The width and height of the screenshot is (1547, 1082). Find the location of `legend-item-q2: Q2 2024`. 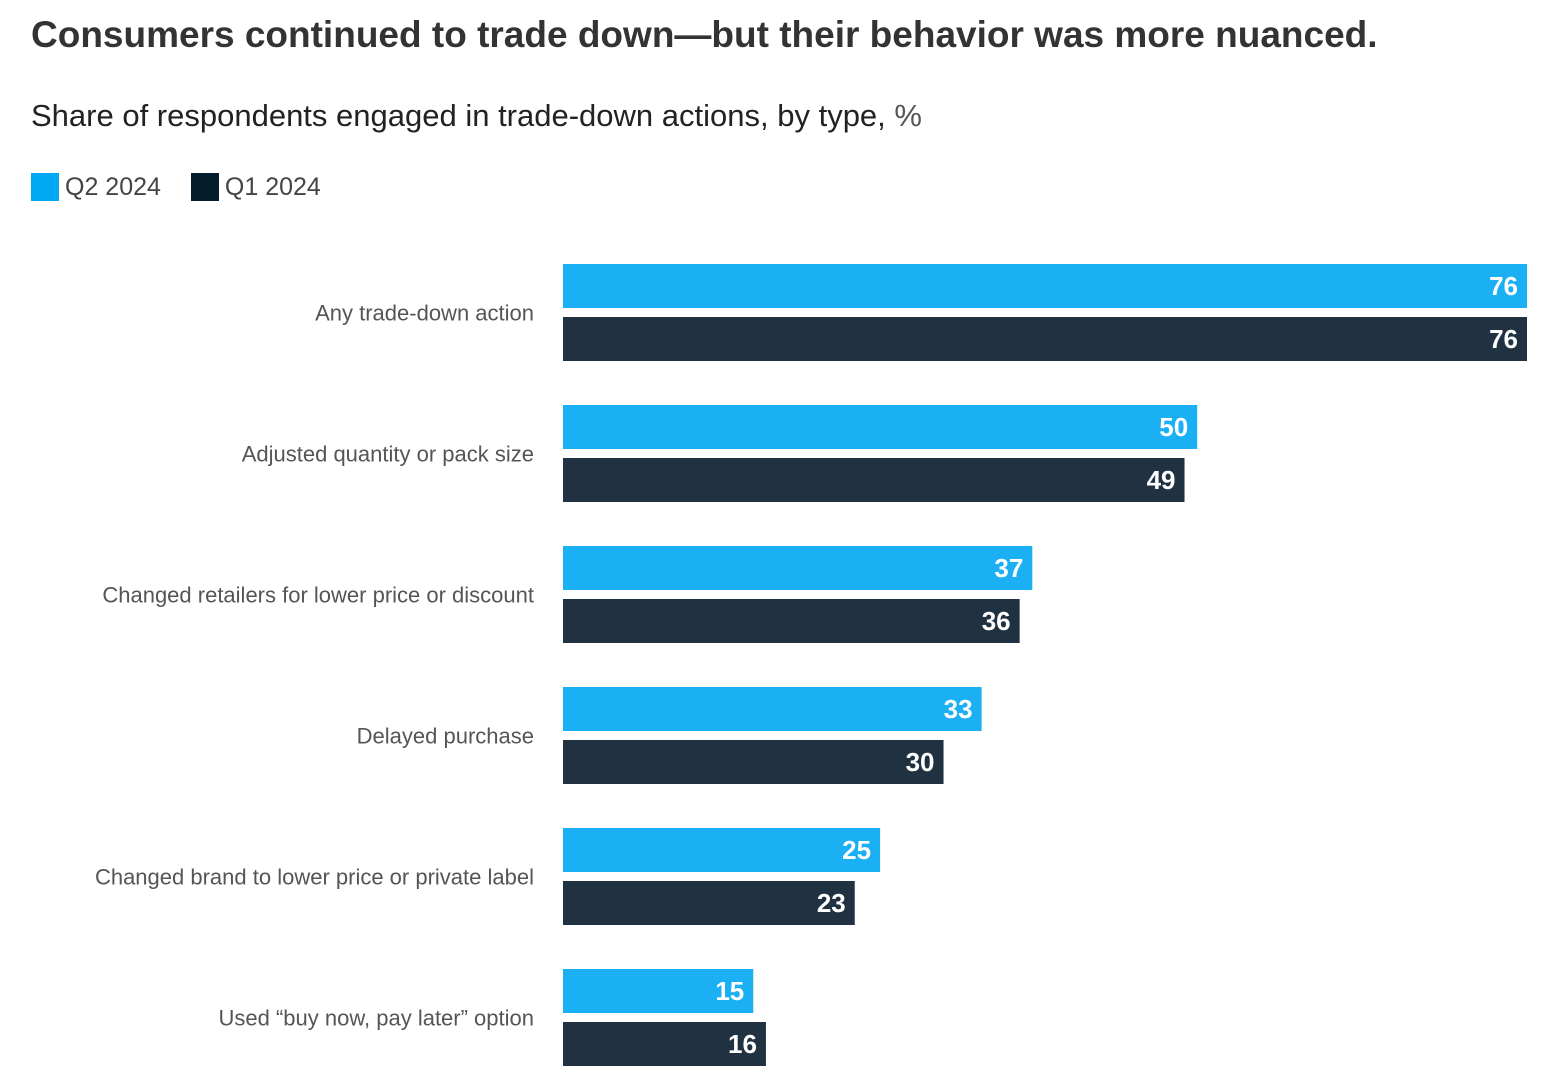

legend-item-q2: Q2 2024 is located at coordinates (96, 187).